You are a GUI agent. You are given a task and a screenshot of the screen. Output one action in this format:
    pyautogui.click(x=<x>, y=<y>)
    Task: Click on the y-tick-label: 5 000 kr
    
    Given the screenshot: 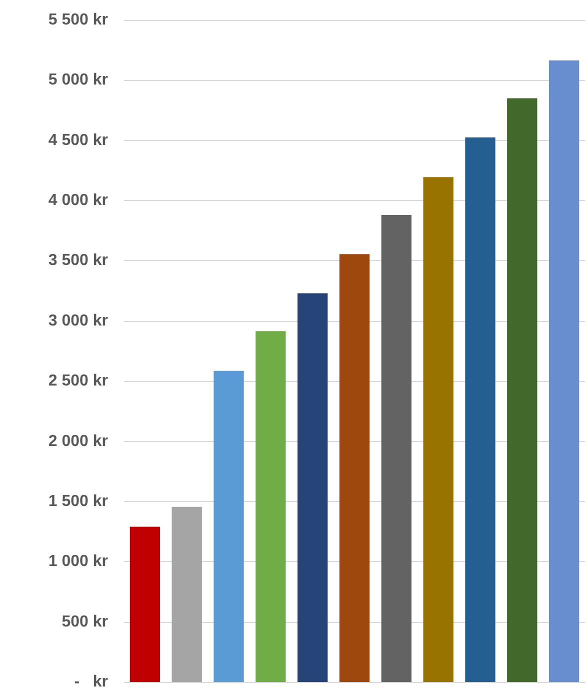 What is the action you would take?
    pyautogui.click(x=78, y=80)
    